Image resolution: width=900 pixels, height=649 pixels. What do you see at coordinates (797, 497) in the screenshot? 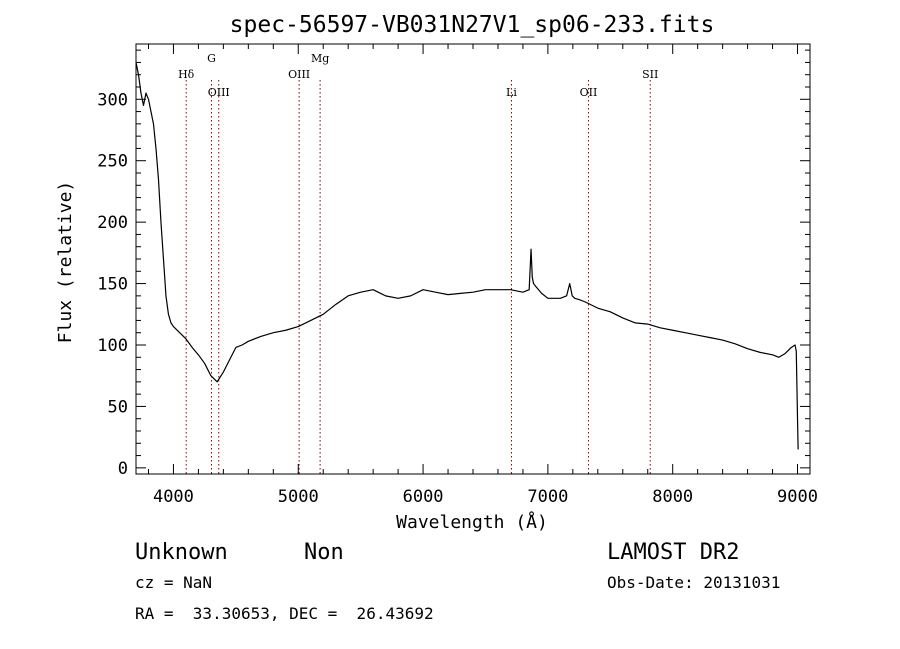
I see `x-tick-label: 9000` at bounding box center [797, 497].